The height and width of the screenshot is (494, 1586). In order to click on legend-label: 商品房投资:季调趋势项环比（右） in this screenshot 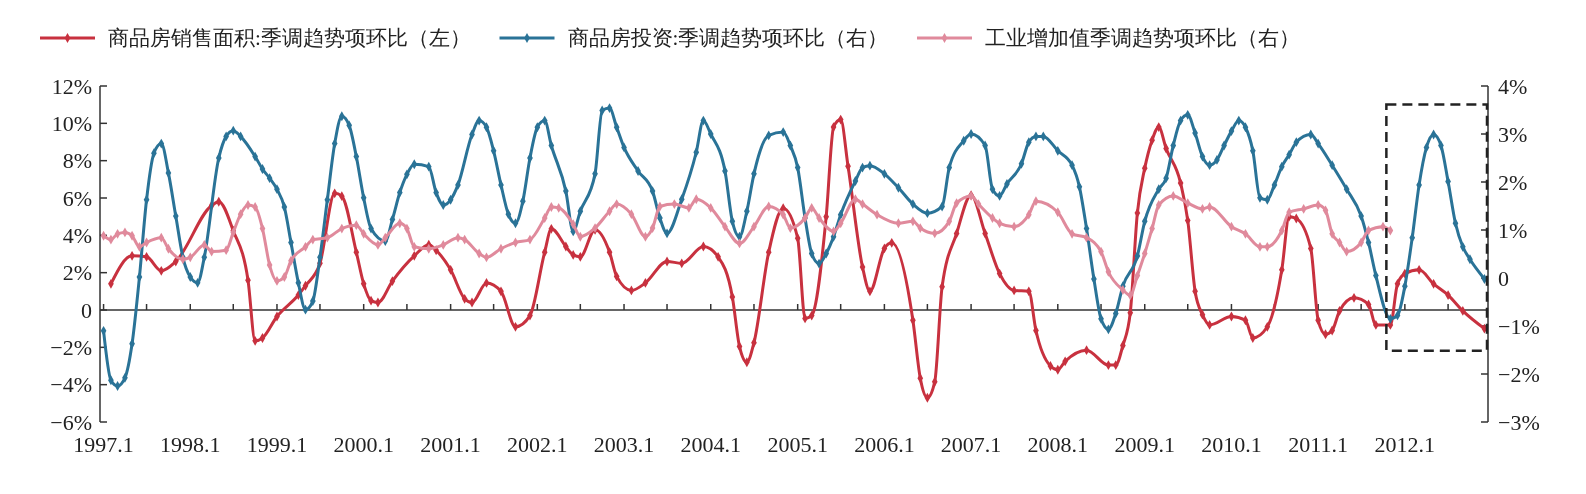, I will do `click(728, 38)`.